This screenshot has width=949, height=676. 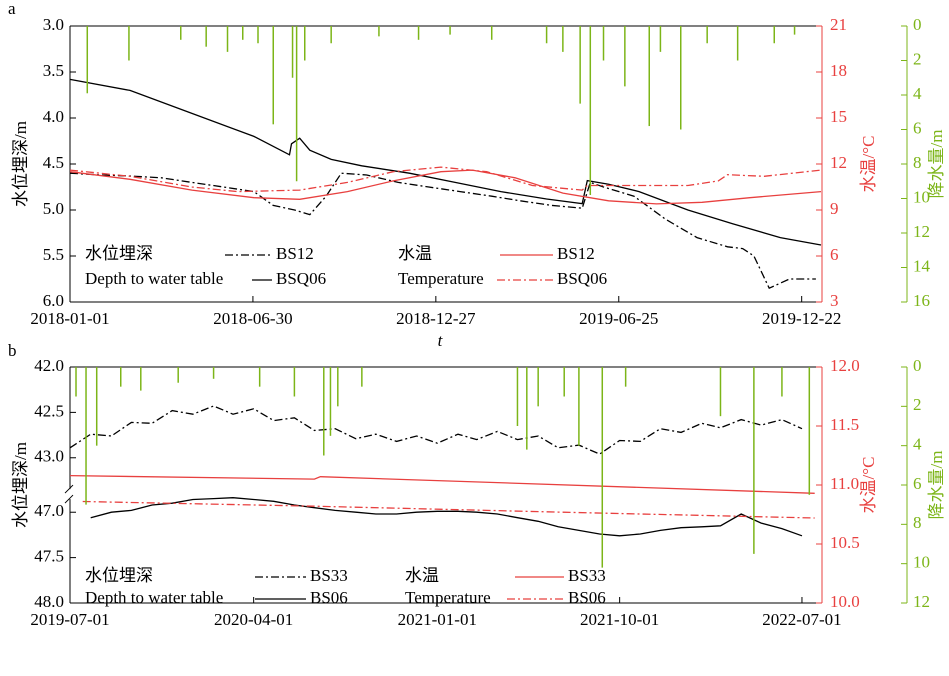 I want to click on x-tick-label: 2020-04-01, so click(x=253, y=619).